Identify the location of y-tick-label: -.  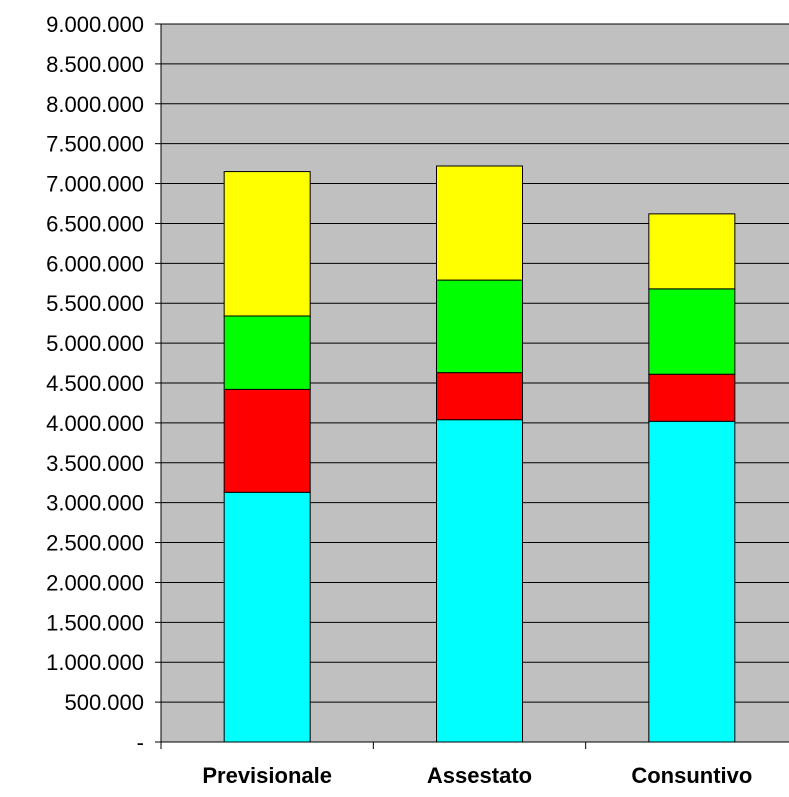
(140, 742).